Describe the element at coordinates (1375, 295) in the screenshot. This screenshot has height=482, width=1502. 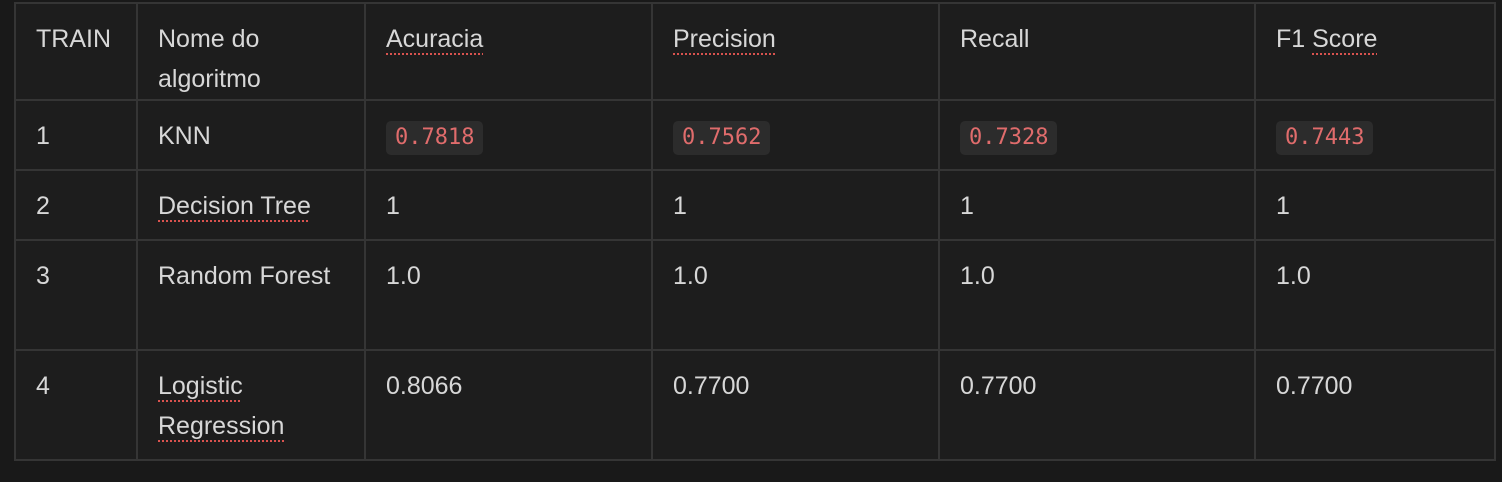
I see `cell-f1-score: 1.0` at that location.